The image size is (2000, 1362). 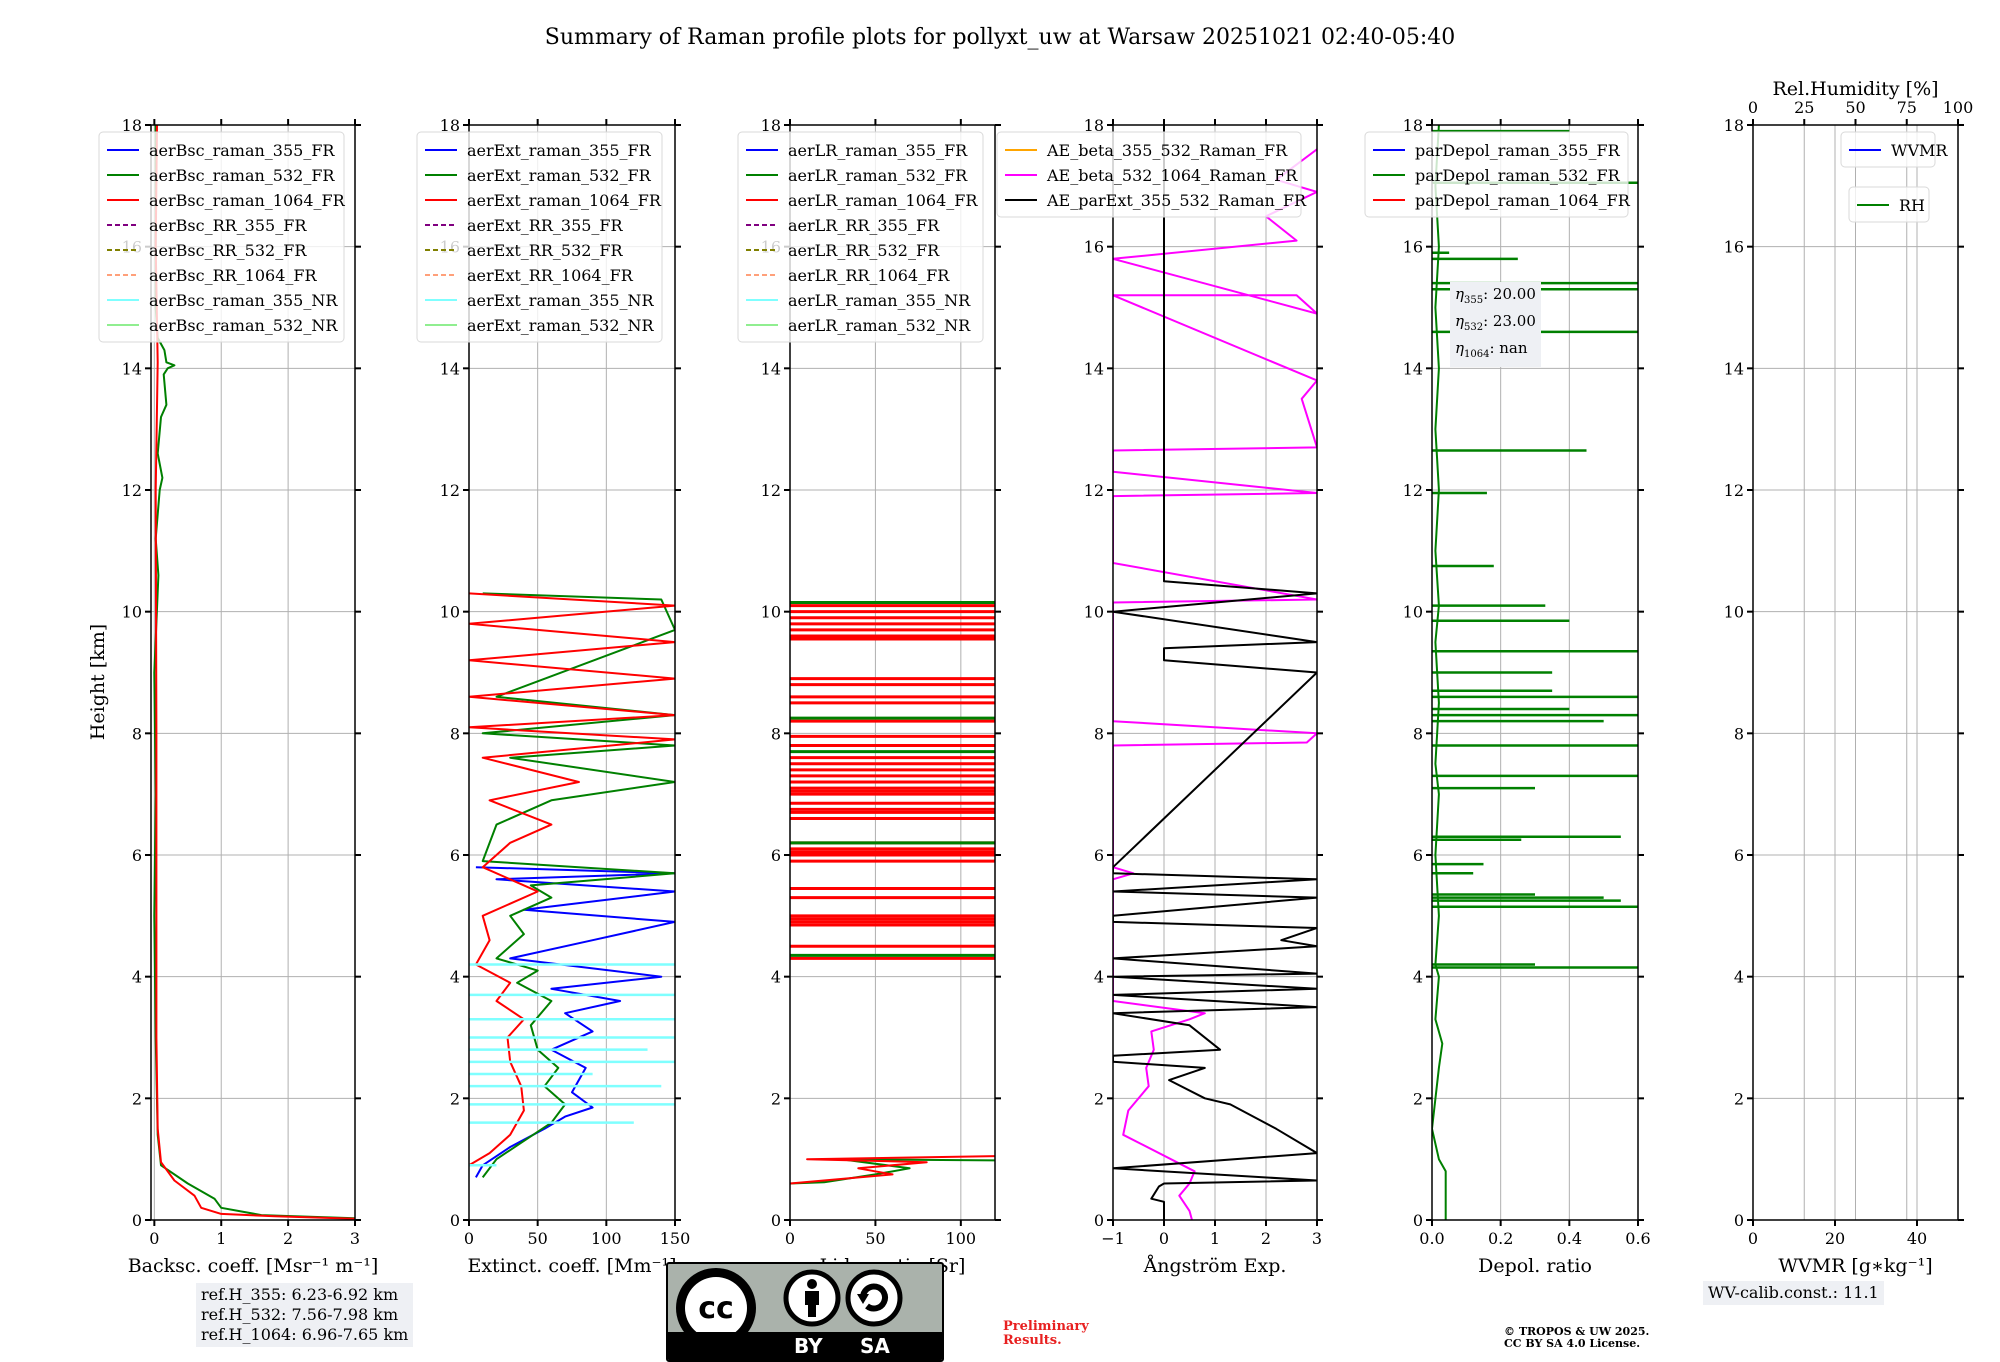 What do you see at coordinates (1835, 1238) in the screenshot?
I see `x-tick-label: 20` at bounding box center [1835, 1238].